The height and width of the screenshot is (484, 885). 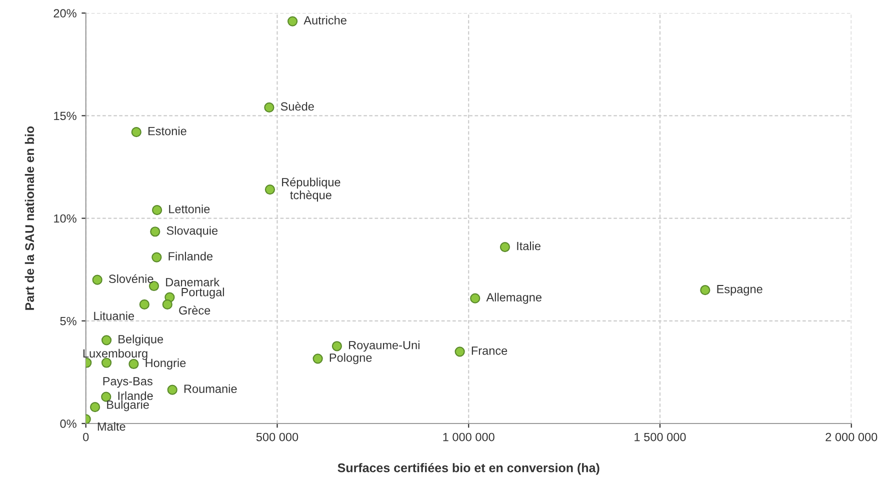 What do you see at coordinates (166, 364) in the screenshot?
I see `annotation: Hongrie` at bounding box center [166, 364].